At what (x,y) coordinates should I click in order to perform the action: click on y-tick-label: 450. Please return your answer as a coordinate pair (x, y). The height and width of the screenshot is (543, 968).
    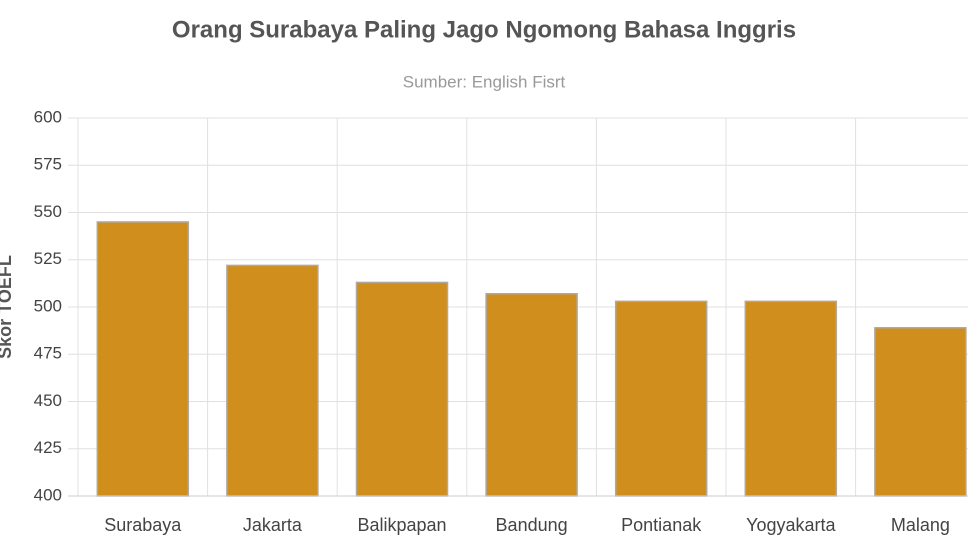
    Looking at the image, I should click on (48, 400).